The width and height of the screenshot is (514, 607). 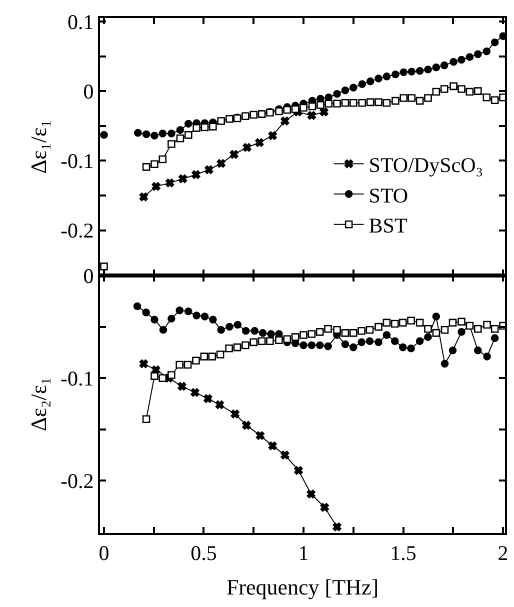 I want to click on x-tick-label: 0, so click(x=104, y=553).